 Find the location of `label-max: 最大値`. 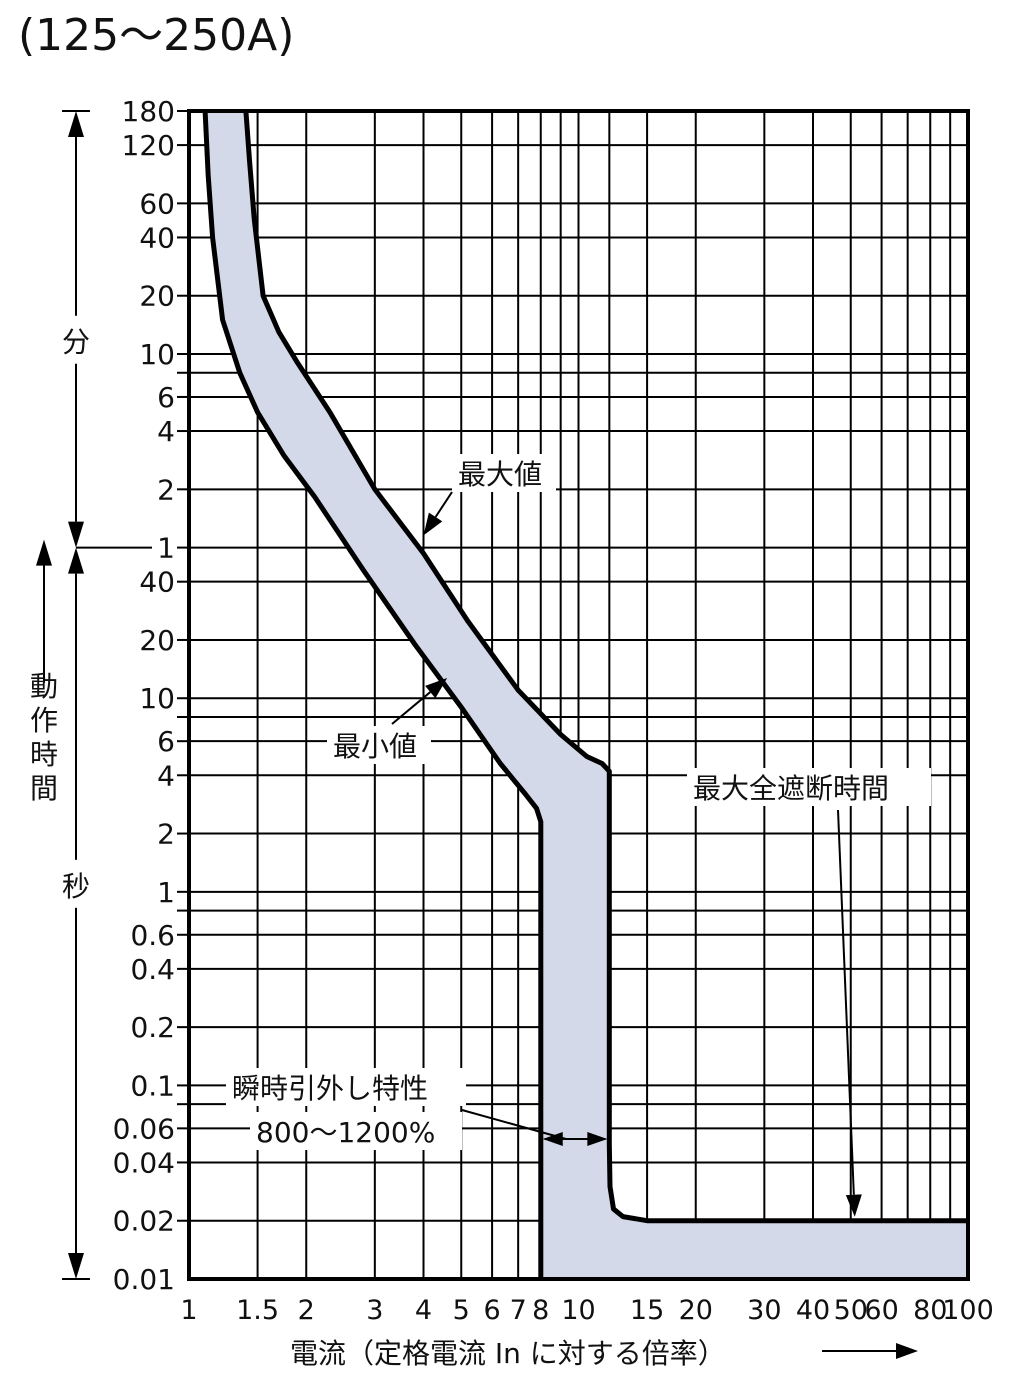

label-max: 最大値 is located at coordinates (500, 474).